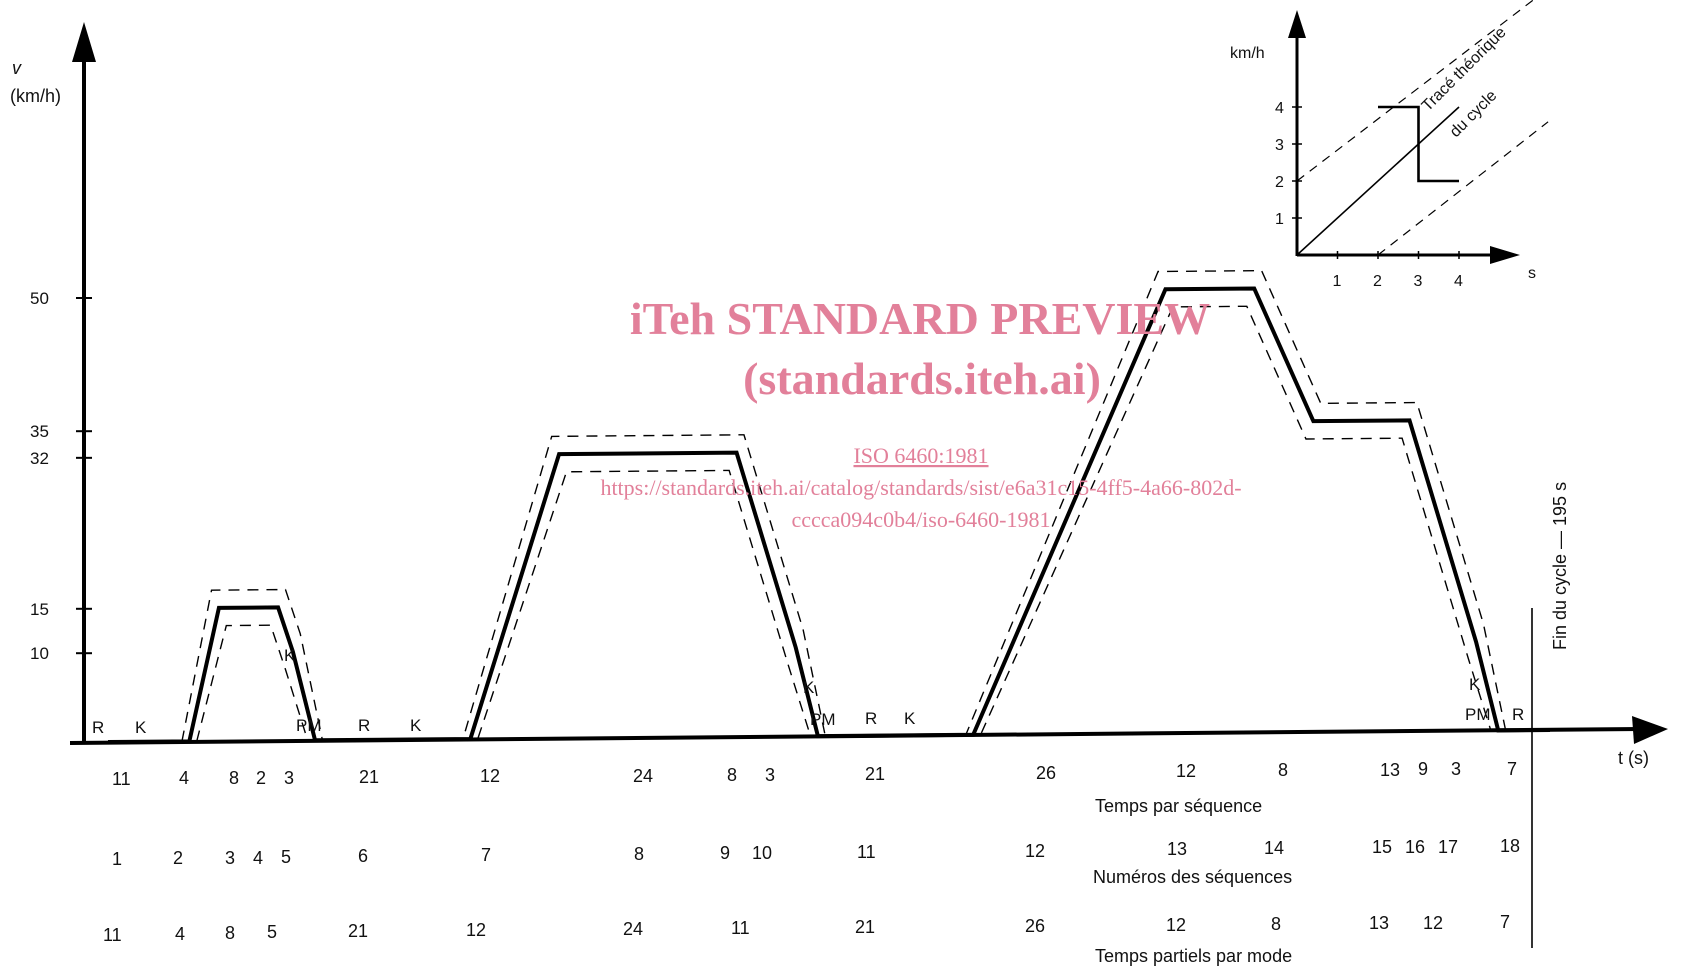 This screenshot has height=972, width=1688. What do you see at coordinates (39, 298) in the screenshot?
I see `y-tick-label: 50` at bounding box center [39, 298].